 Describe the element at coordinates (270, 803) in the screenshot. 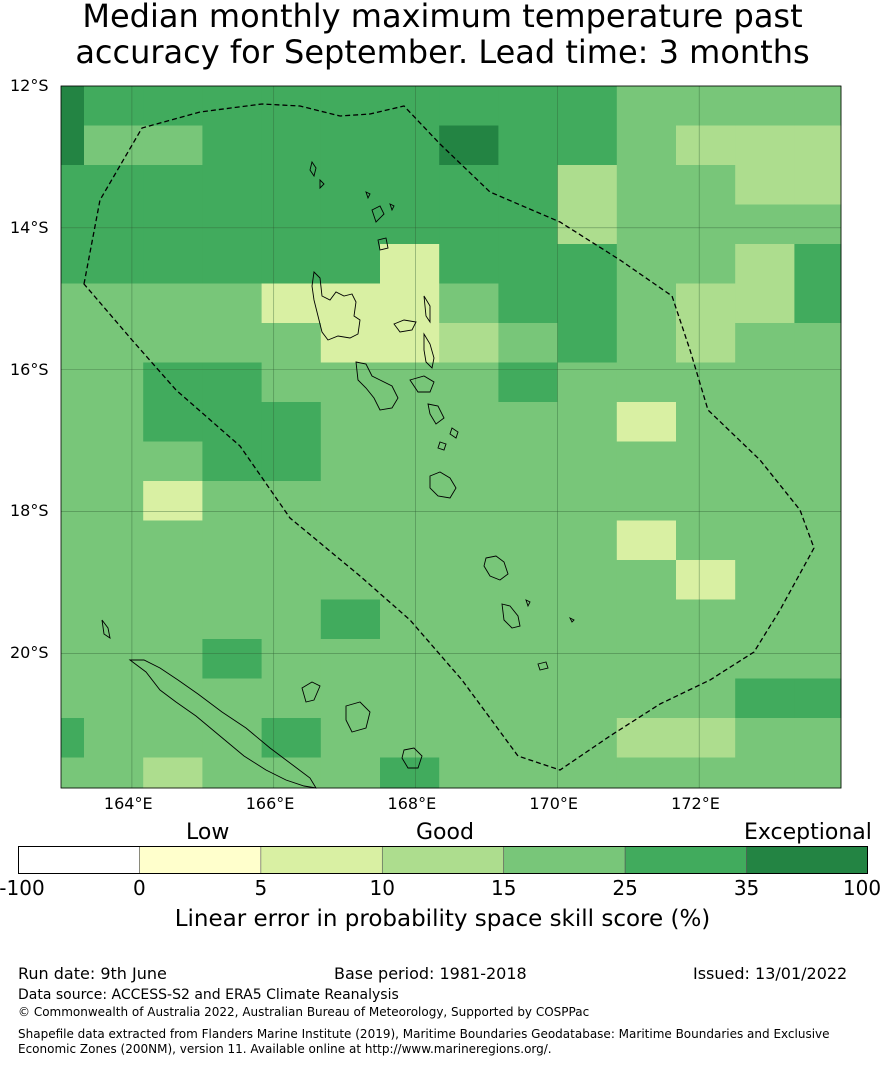

I see `longitude-tick-label: 166°E` at that location.